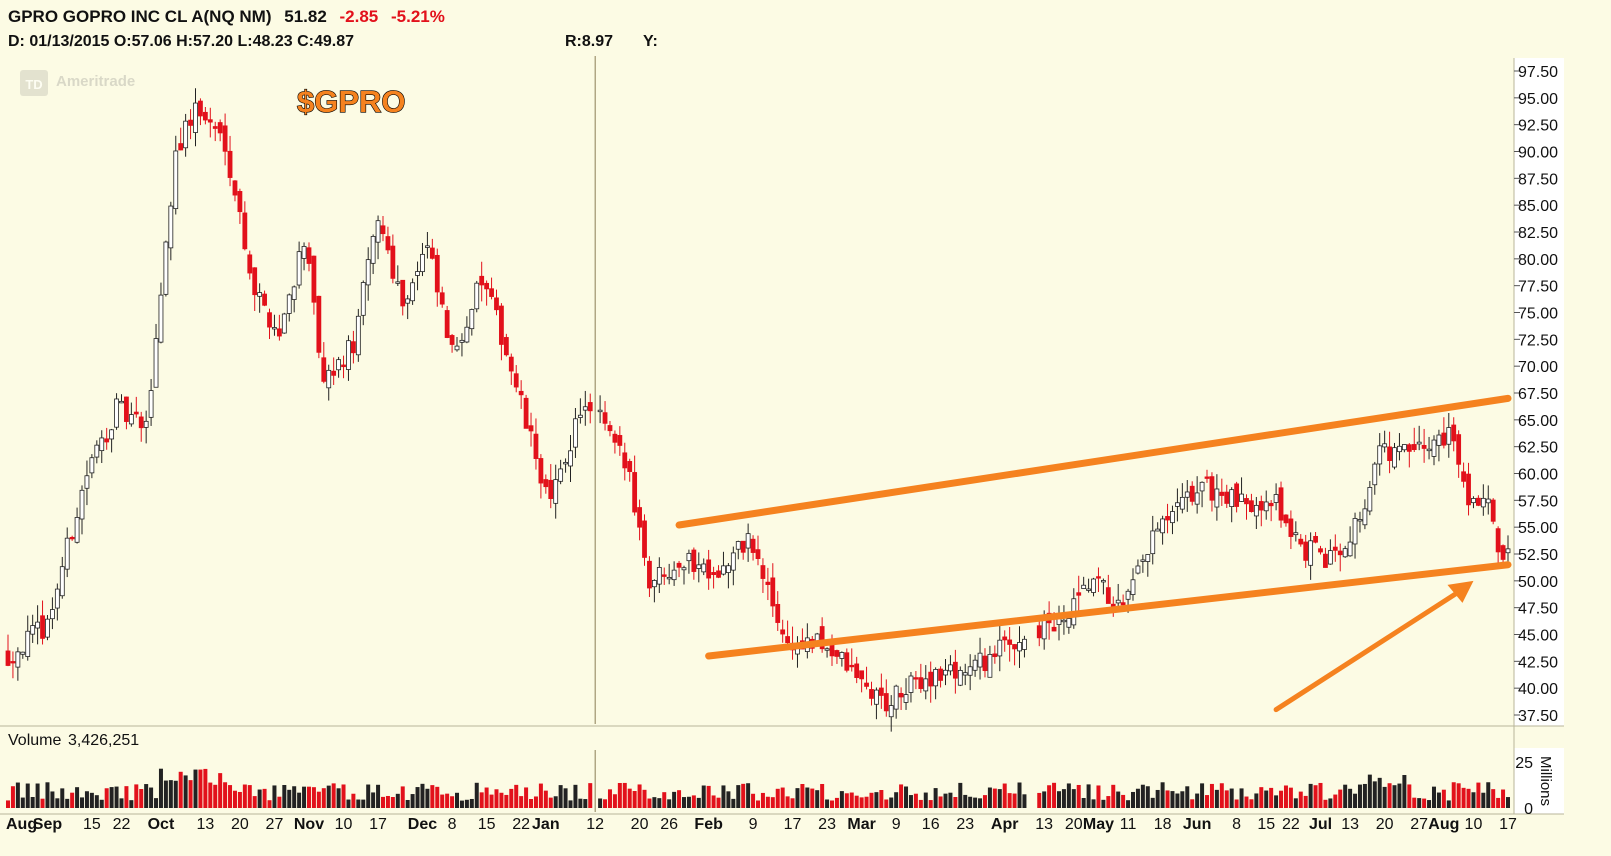 The image size is (1611, 856). I want to click on y-readout: Y:, so click(650, 41).